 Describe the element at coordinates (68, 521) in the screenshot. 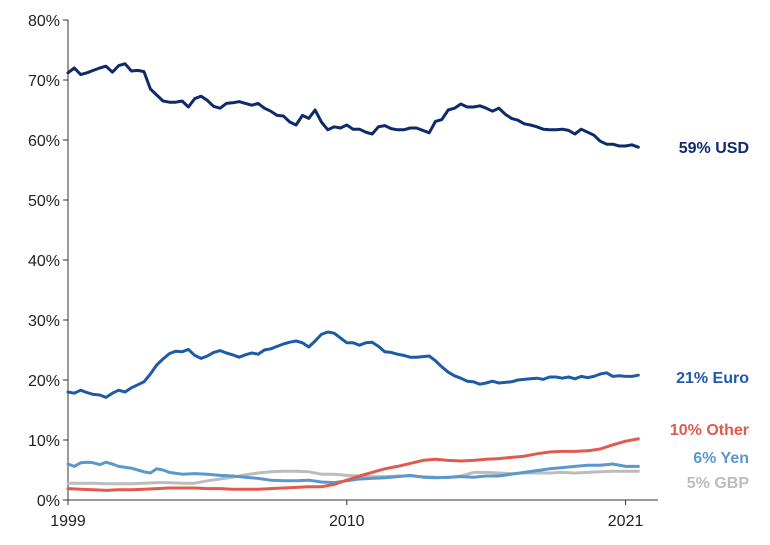

I see `x-tick-label: 1999` at that location.